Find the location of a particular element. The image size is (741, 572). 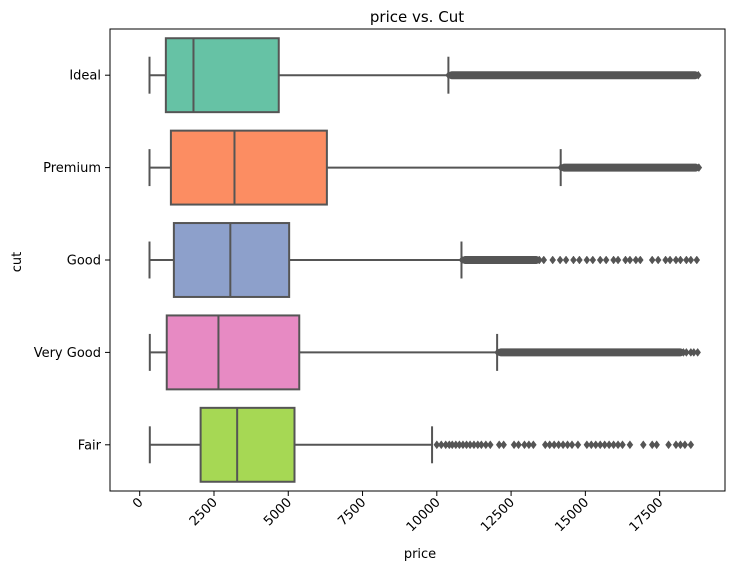

y-tick-label: Ideal is located at coordinates (85, 76).